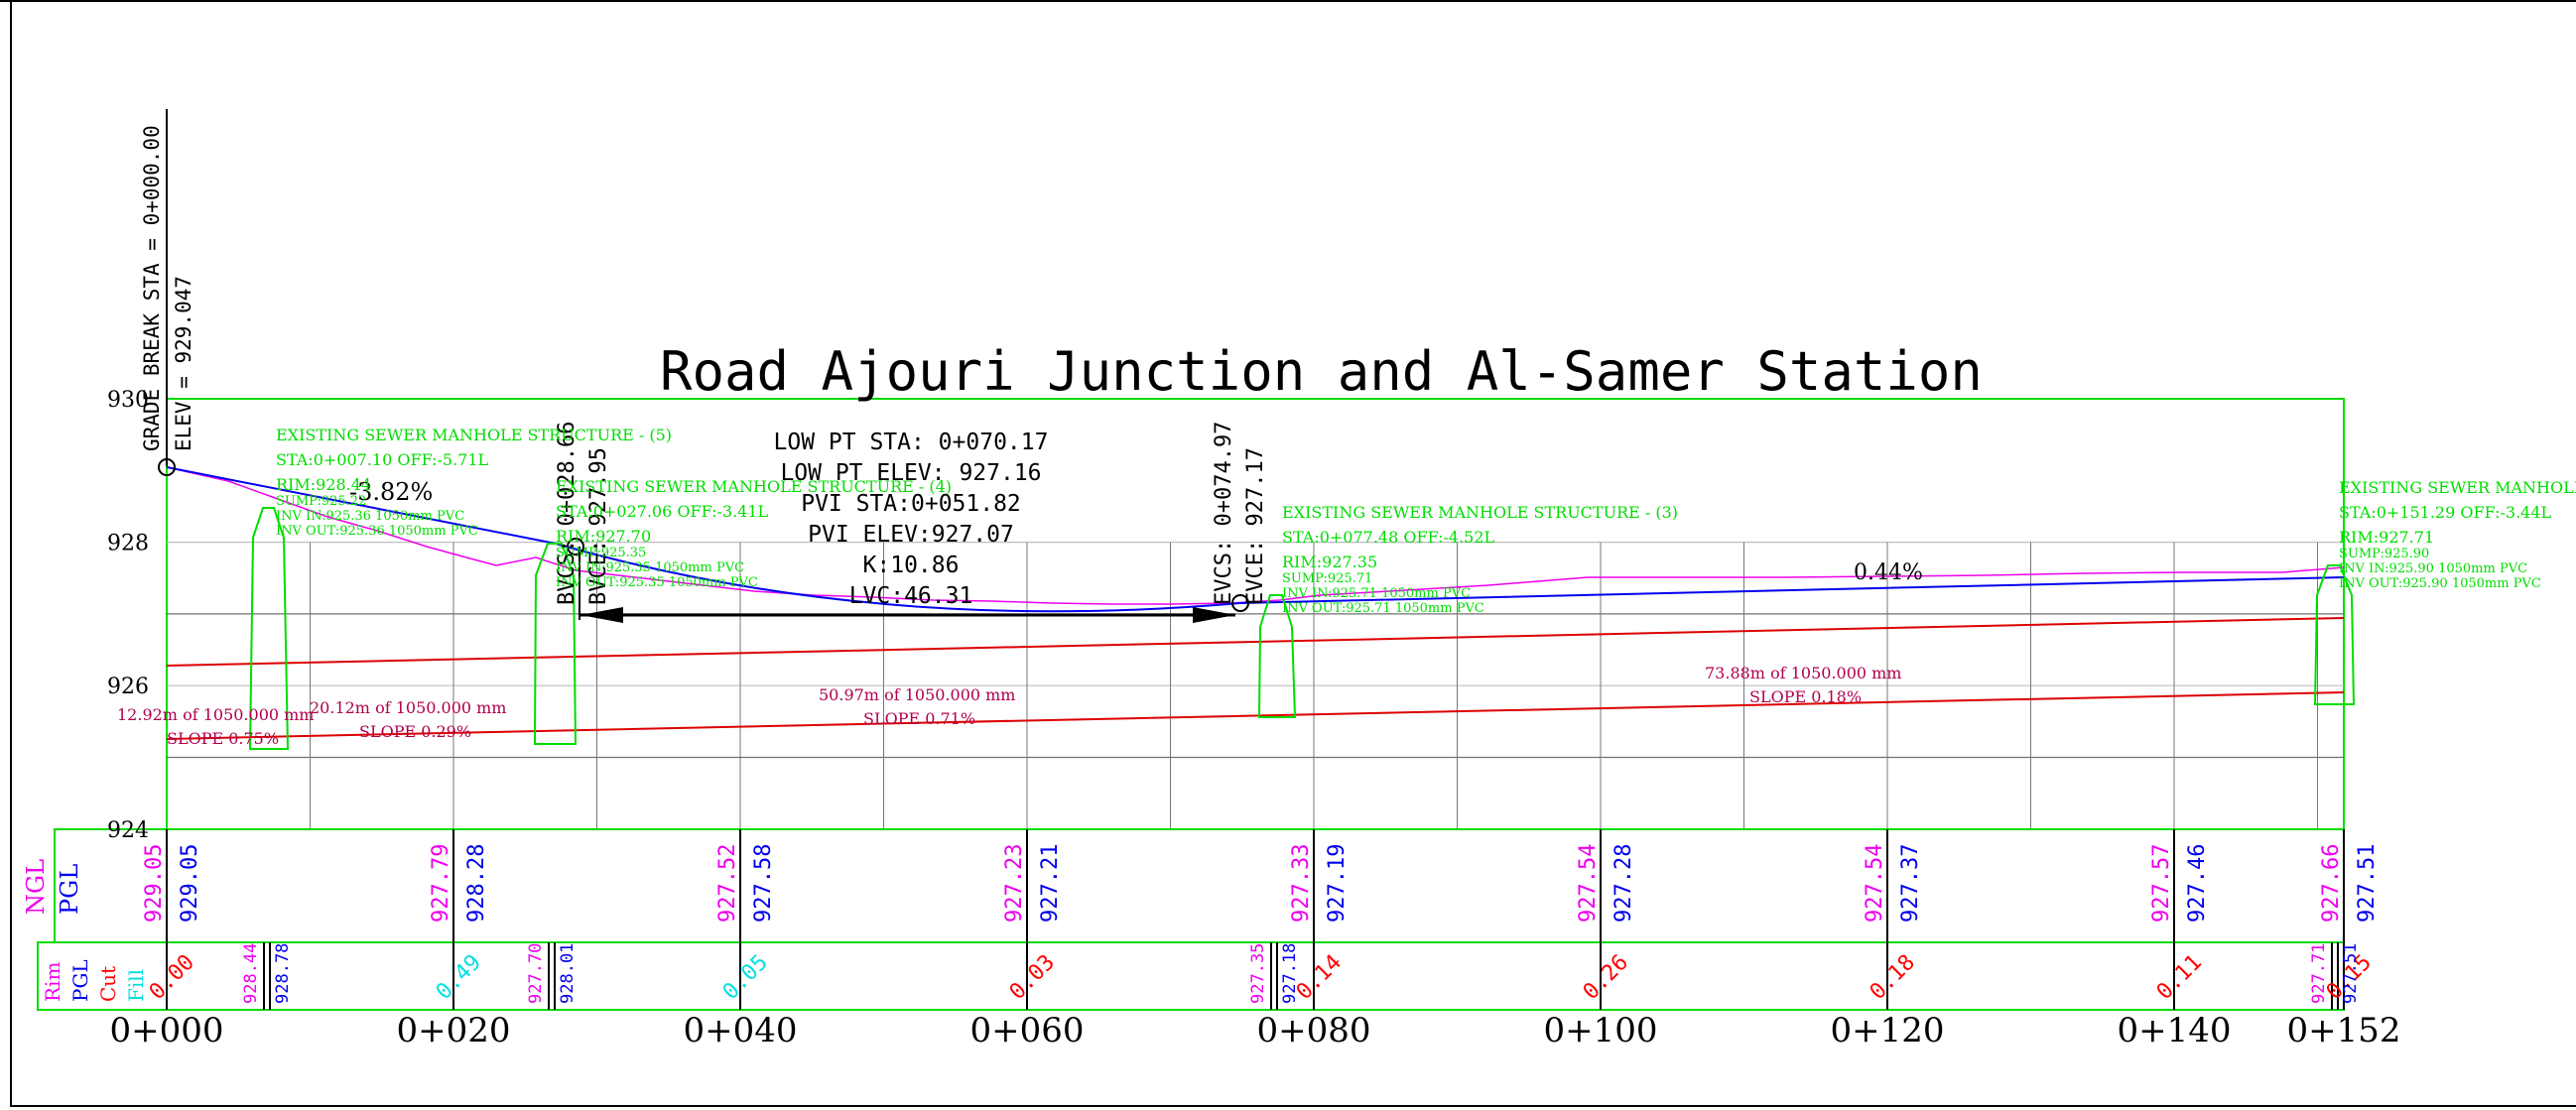 This screenshot has width=2576, height=1110. What do you see at coordinates (917, 694) in the screenshot?
I see `pipe-label: 50.97m of 1050.000 mm` at bounding box center [917, 694].